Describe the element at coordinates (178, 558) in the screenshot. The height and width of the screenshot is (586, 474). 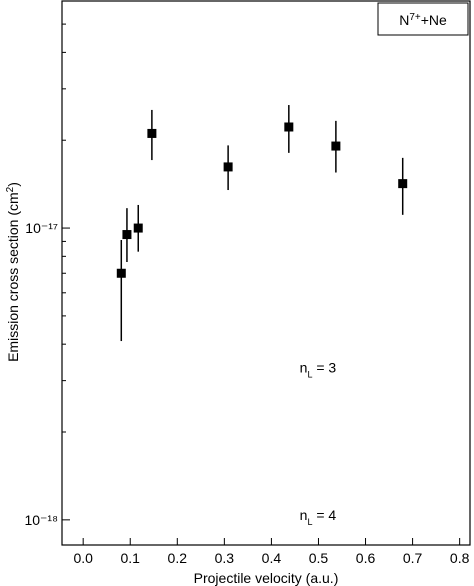
I see `x-tick-label: 0.2` at that location.